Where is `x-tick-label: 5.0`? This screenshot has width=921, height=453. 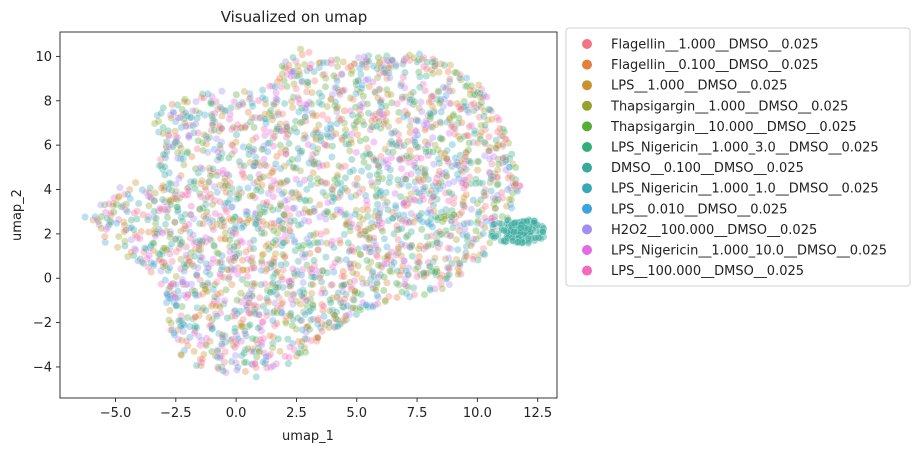
x-tick-label: 5.0 is located at coordinates (356, 413).